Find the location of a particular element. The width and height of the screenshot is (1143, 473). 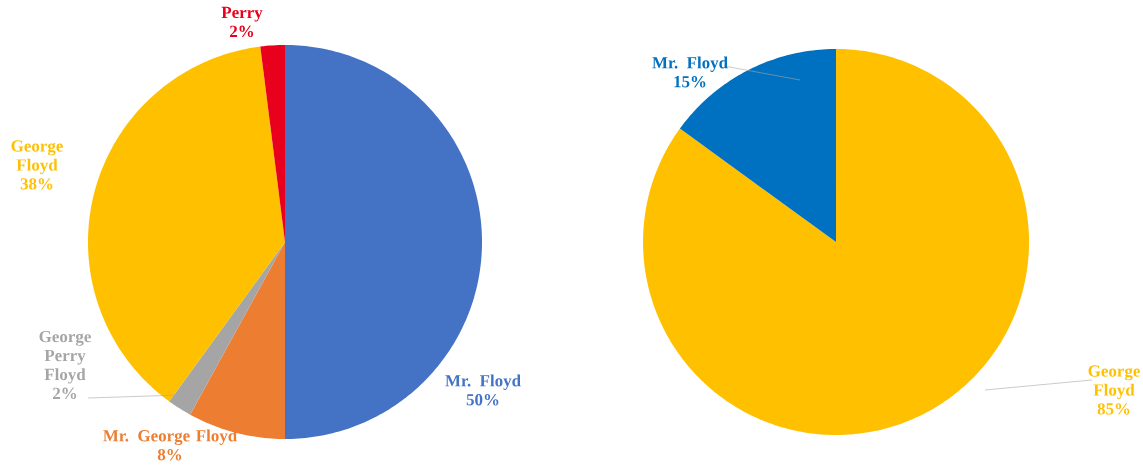

slice-label: Perry is located at coordinates (242, 14).